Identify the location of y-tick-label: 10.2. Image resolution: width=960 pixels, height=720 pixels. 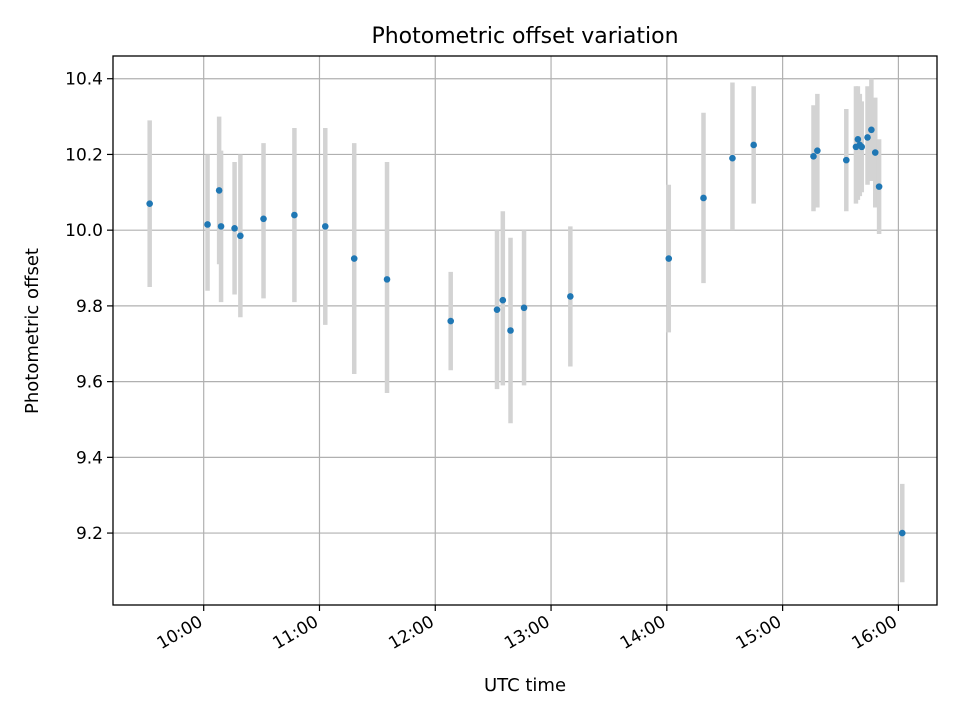
(84, 155).